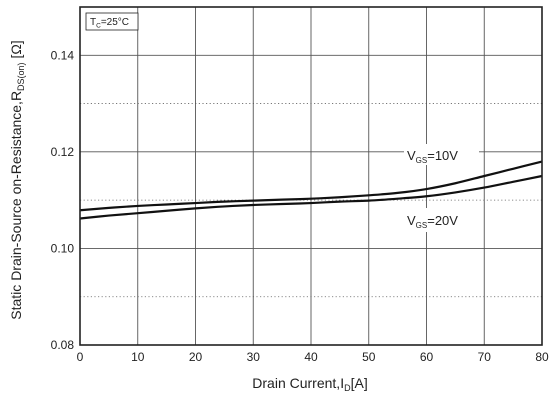 The image size is (550, 397). What do you see at coordinates (427, 357) in the screenshot?
I see `x-tick-label: 60` at bounding box center [427, 357].